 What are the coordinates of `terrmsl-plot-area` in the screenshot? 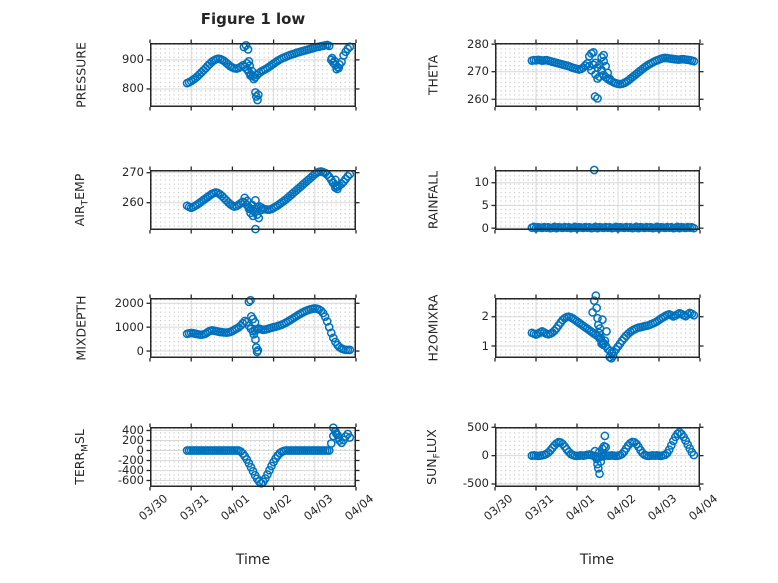 It's located at (253, 457).